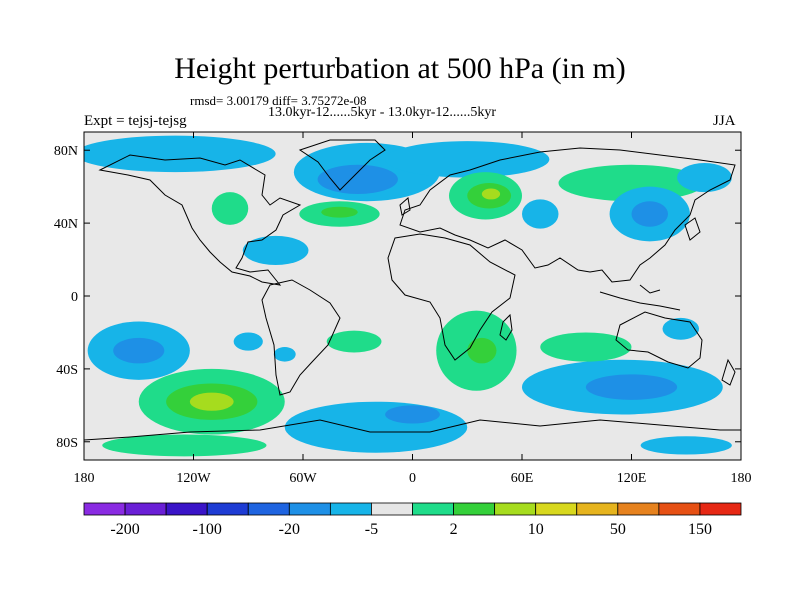 The image size is (800, 600). I want to click on colorbar-label: 150, so click(700, 529).